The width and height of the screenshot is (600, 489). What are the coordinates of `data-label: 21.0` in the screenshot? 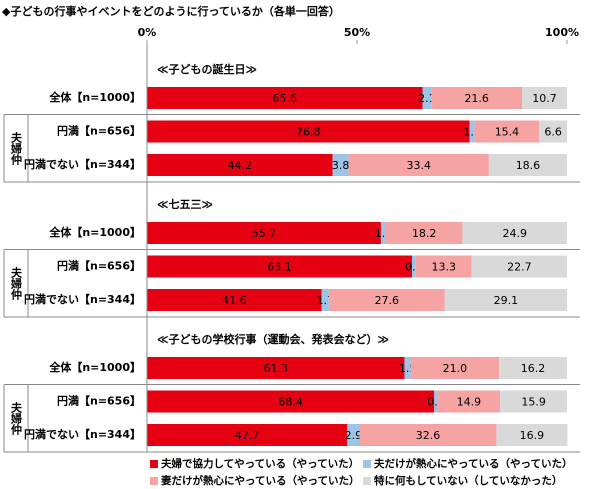 It's located at (455, 368).